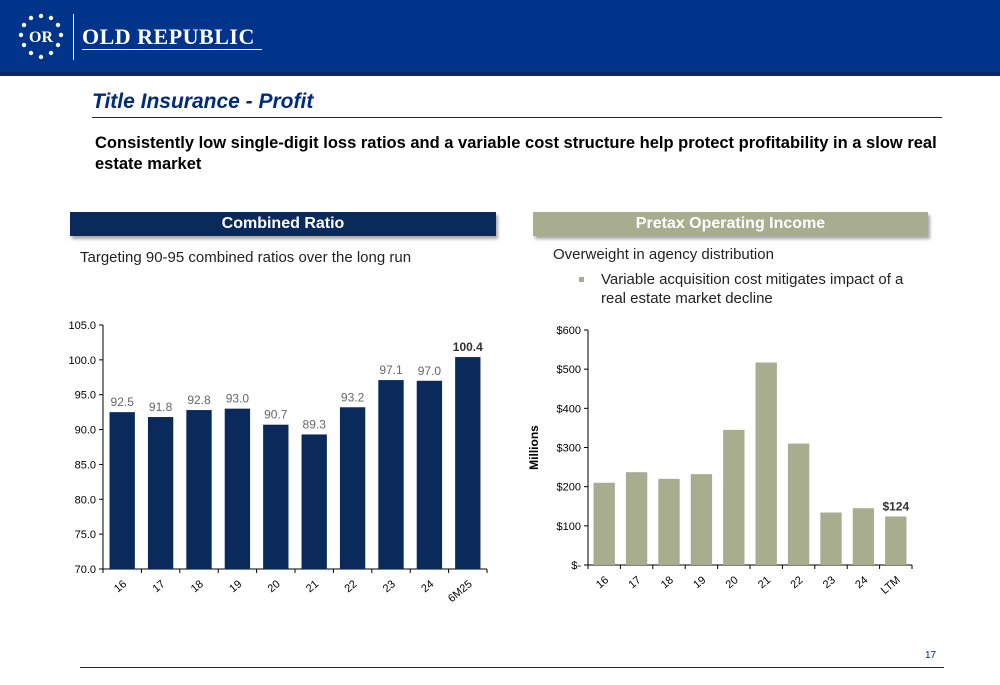 The width and height of the screenshot is (1000, 685). What do you see at coordinates (238, 399) in the screenshot?
I see `combined-ratio-data-label: 93.0` at bounding box center [238, 399].